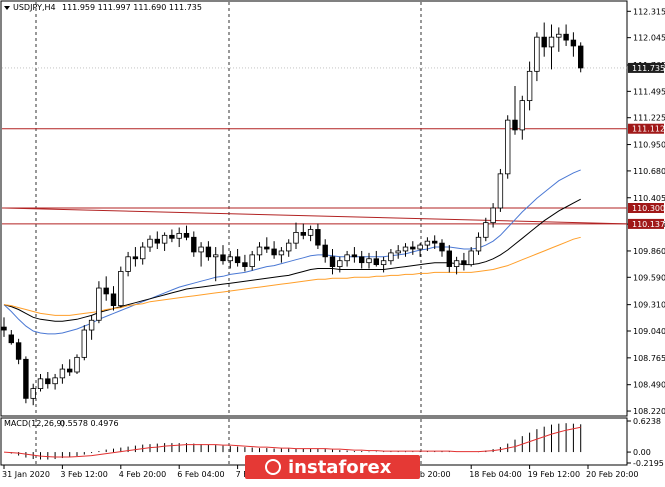  I want to click on time-tick-label: 31 Jan 2020, so click(26, 474).